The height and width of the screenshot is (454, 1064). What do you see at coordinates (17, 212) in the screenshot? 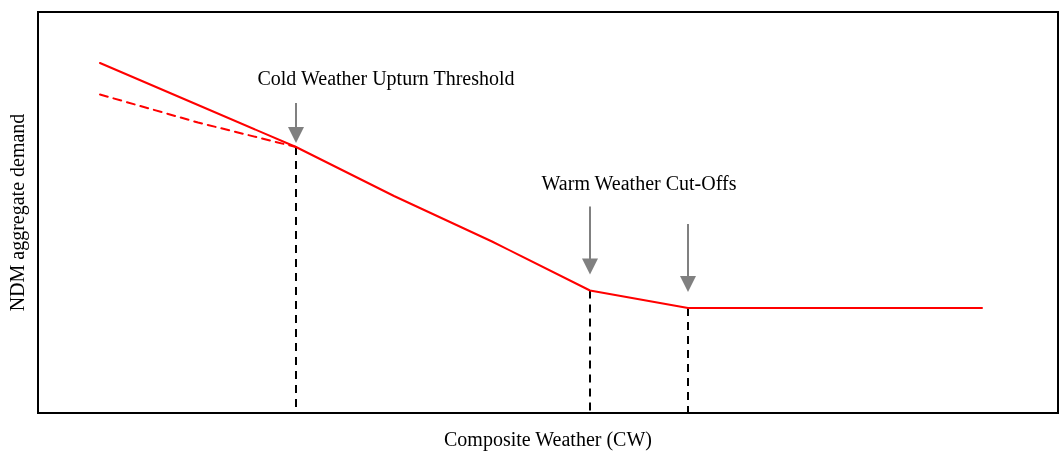
I see `y-axis-title: NDM aggregate demand` at bounding box center [17, 212].